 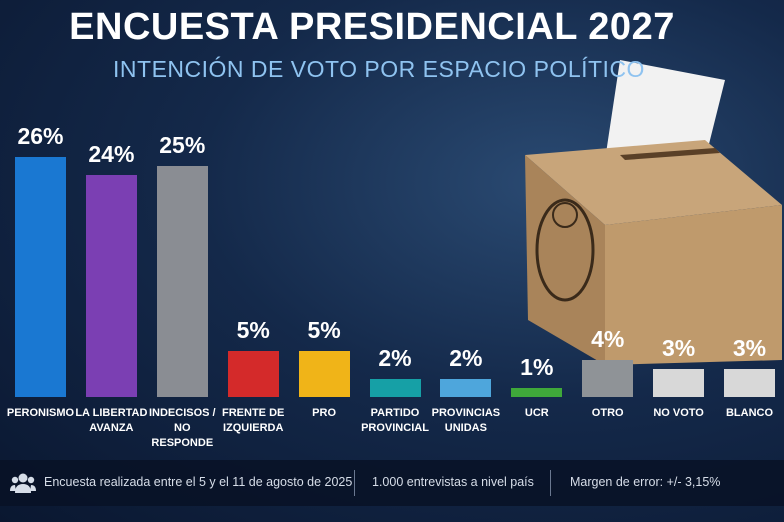 I want to click on category-label: PERONISMO, so click(x=40, y=413).